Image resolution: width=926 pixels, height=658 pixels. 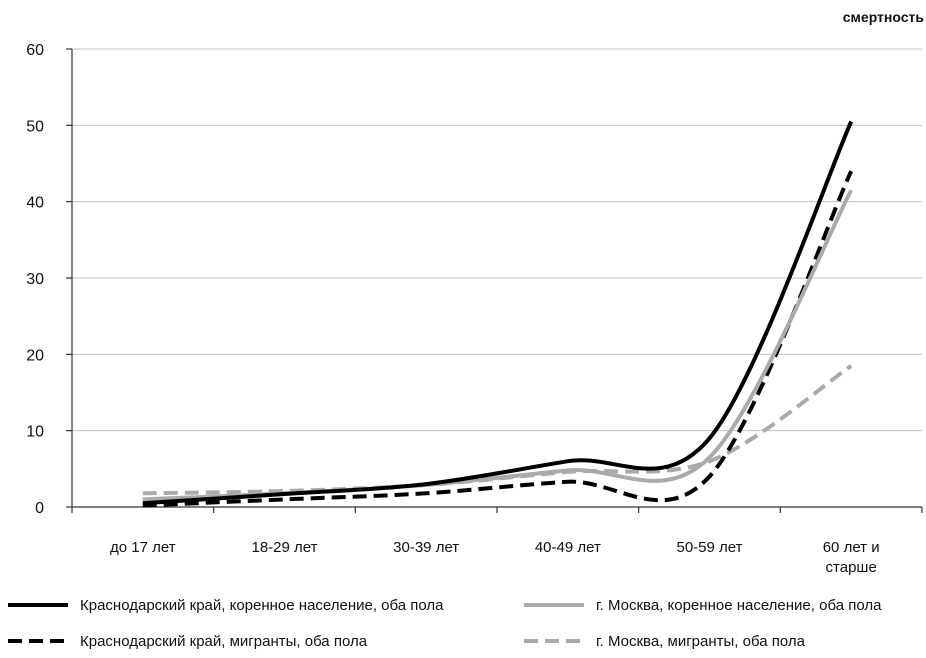 I want to click on legend-label: г. Москва, мигранты, оба пола, so click(x=701, y=641).